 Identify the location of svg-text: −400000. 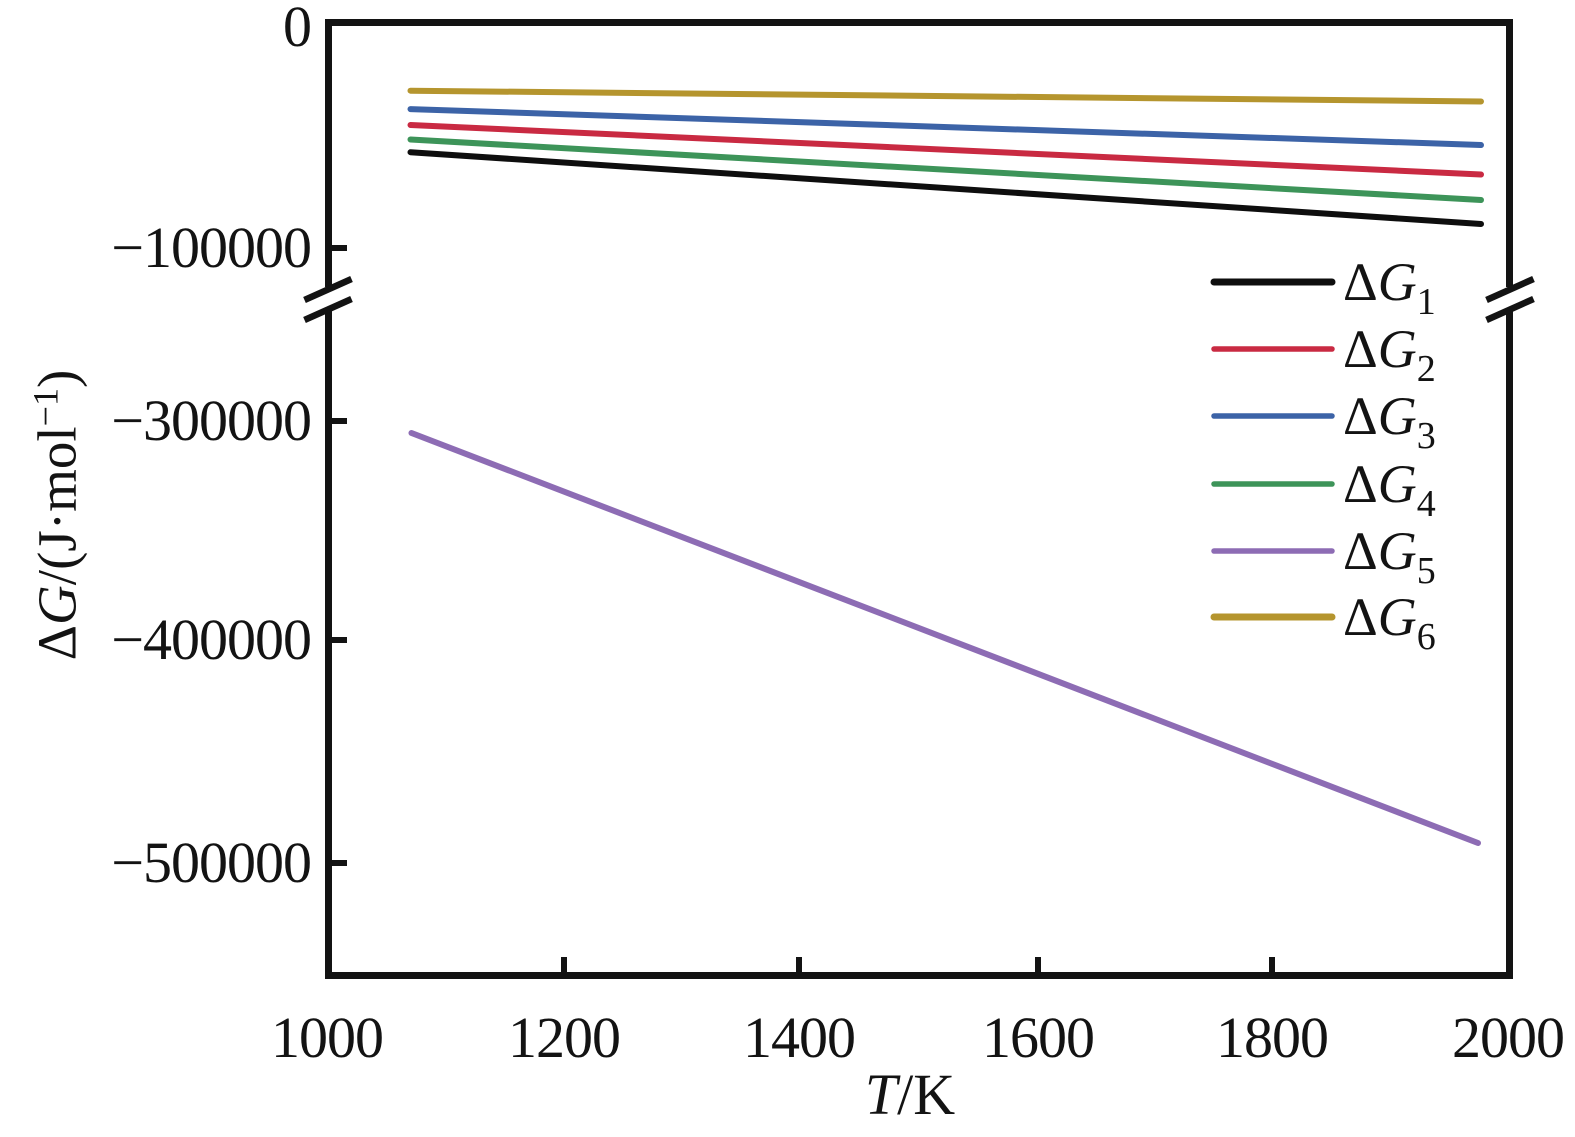
(211, 639).